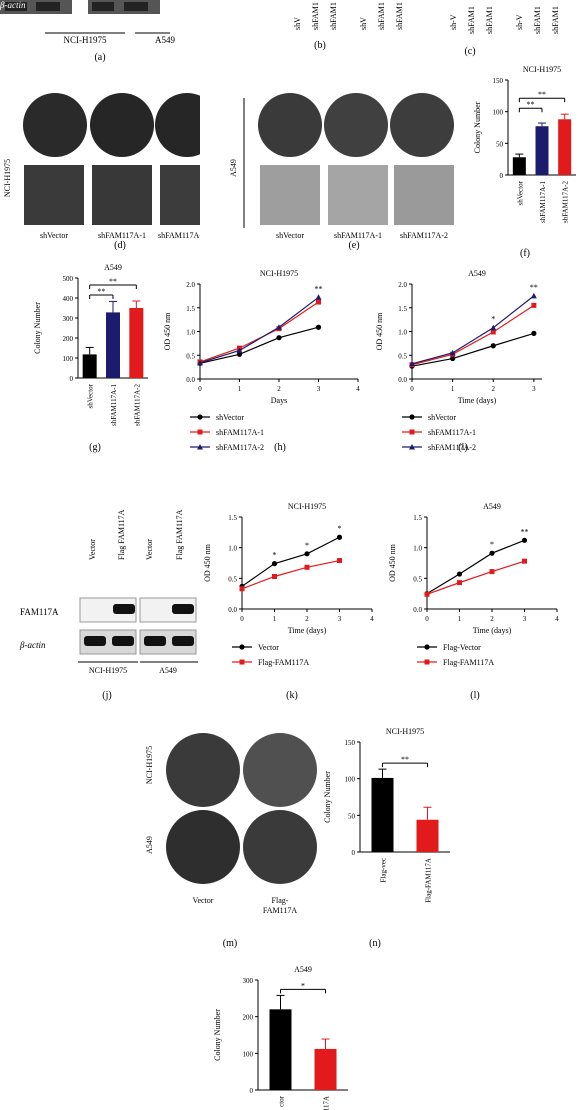 The height and width of the screenshot is (1110, 582). I want to click on legend-label: shVector, so click(230, 417).